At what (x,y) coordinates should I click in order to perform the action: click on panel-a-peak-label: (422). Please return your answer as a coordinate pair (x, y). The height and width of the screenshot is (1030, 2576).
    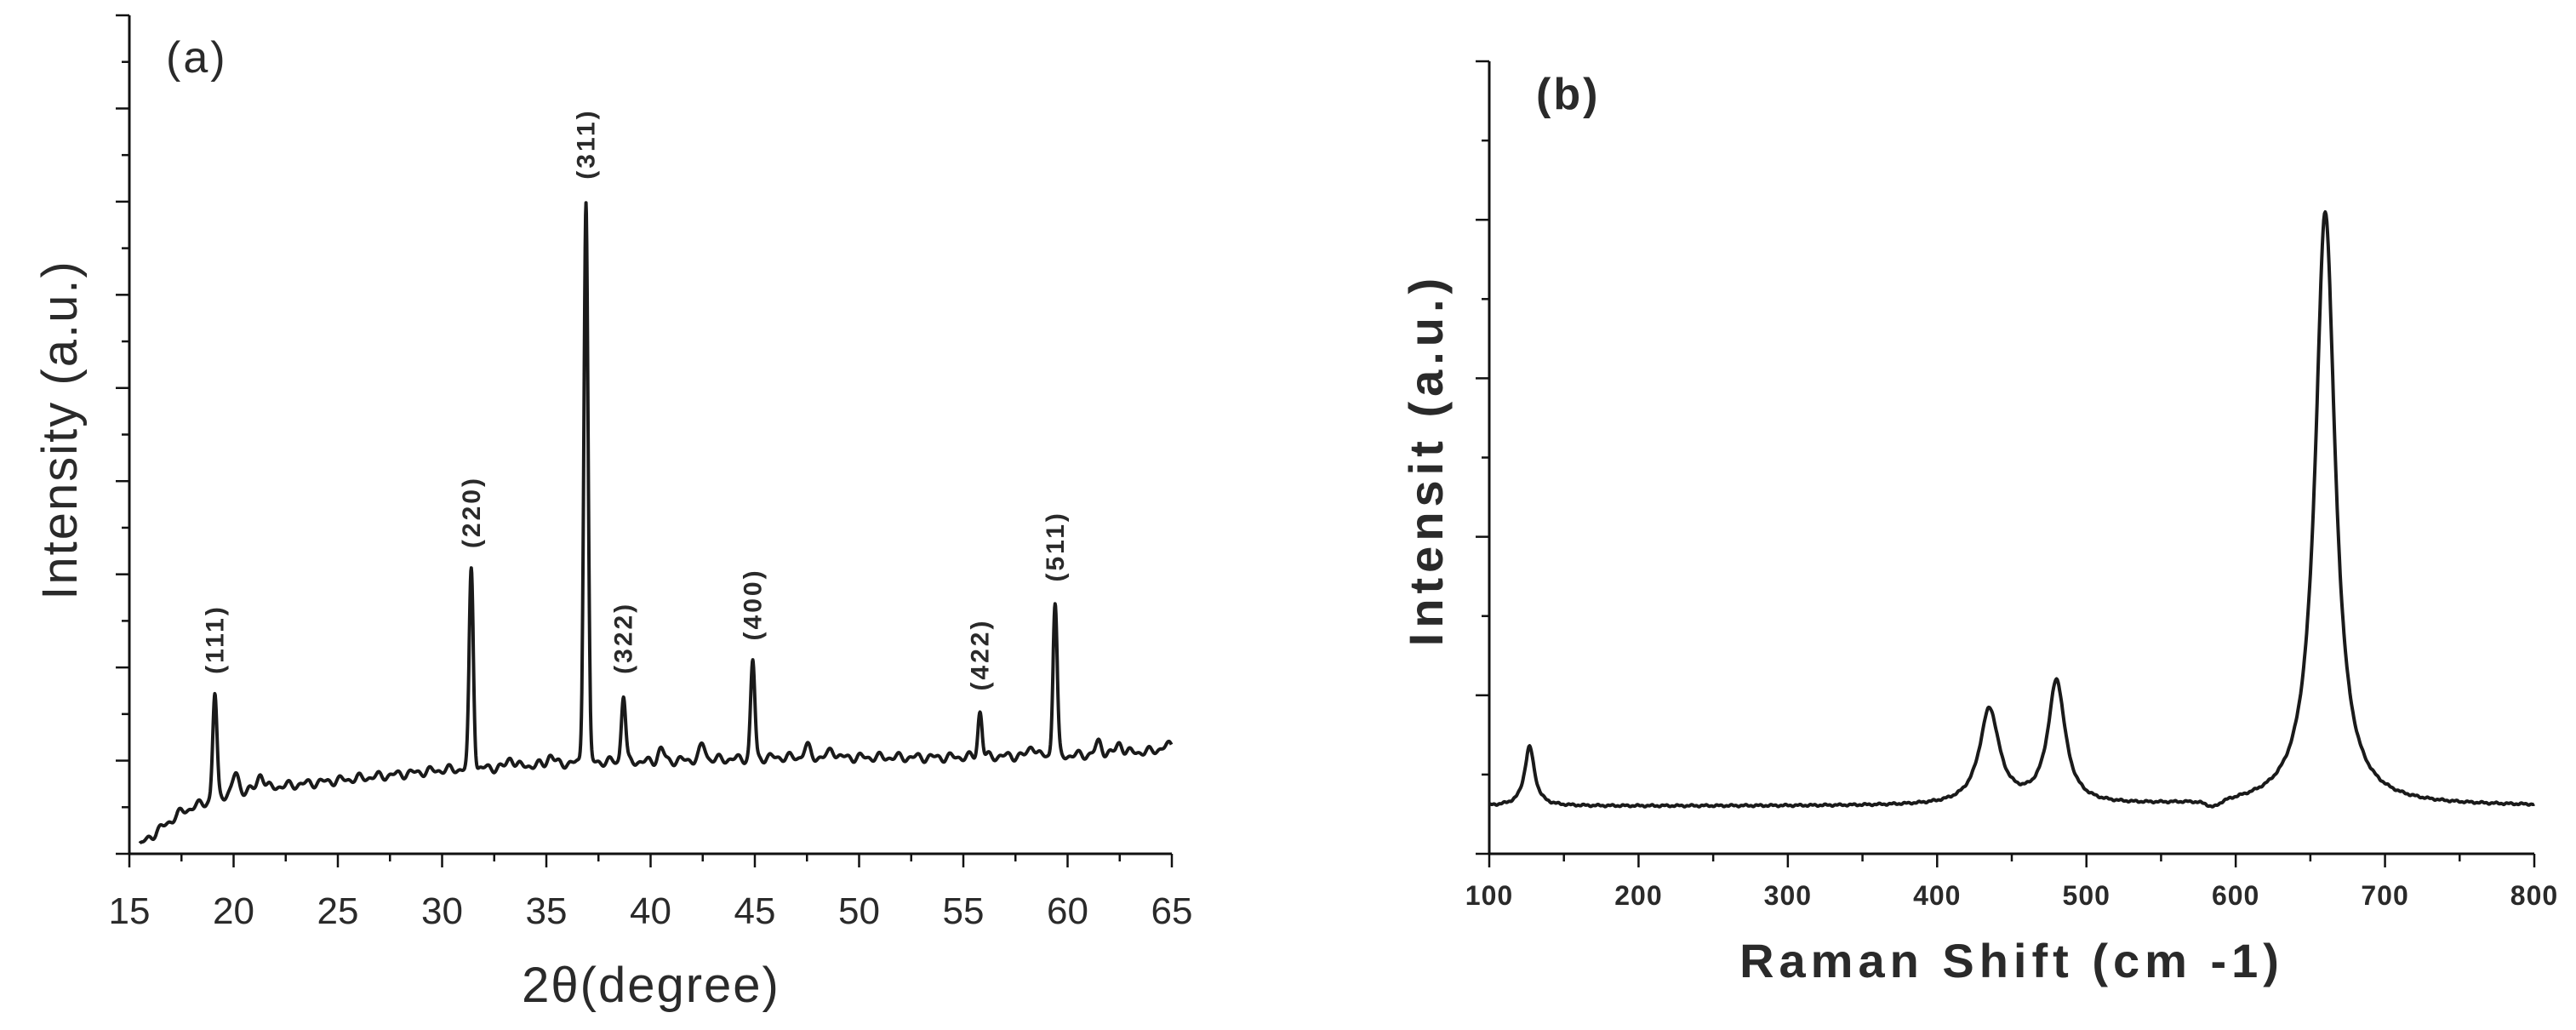
    Looking at the image, I should click on (981, 655).